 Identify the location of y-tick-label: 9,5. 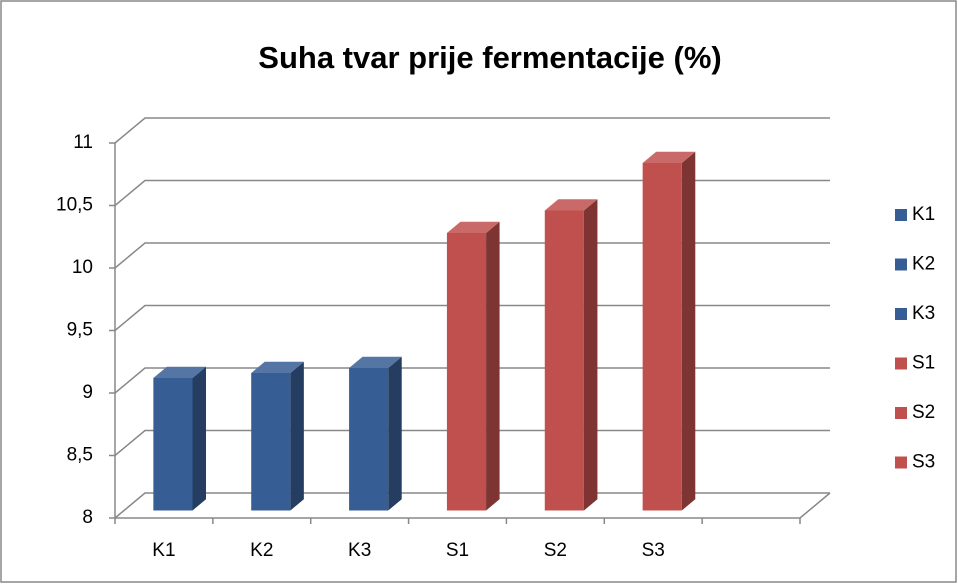
(80, 330).